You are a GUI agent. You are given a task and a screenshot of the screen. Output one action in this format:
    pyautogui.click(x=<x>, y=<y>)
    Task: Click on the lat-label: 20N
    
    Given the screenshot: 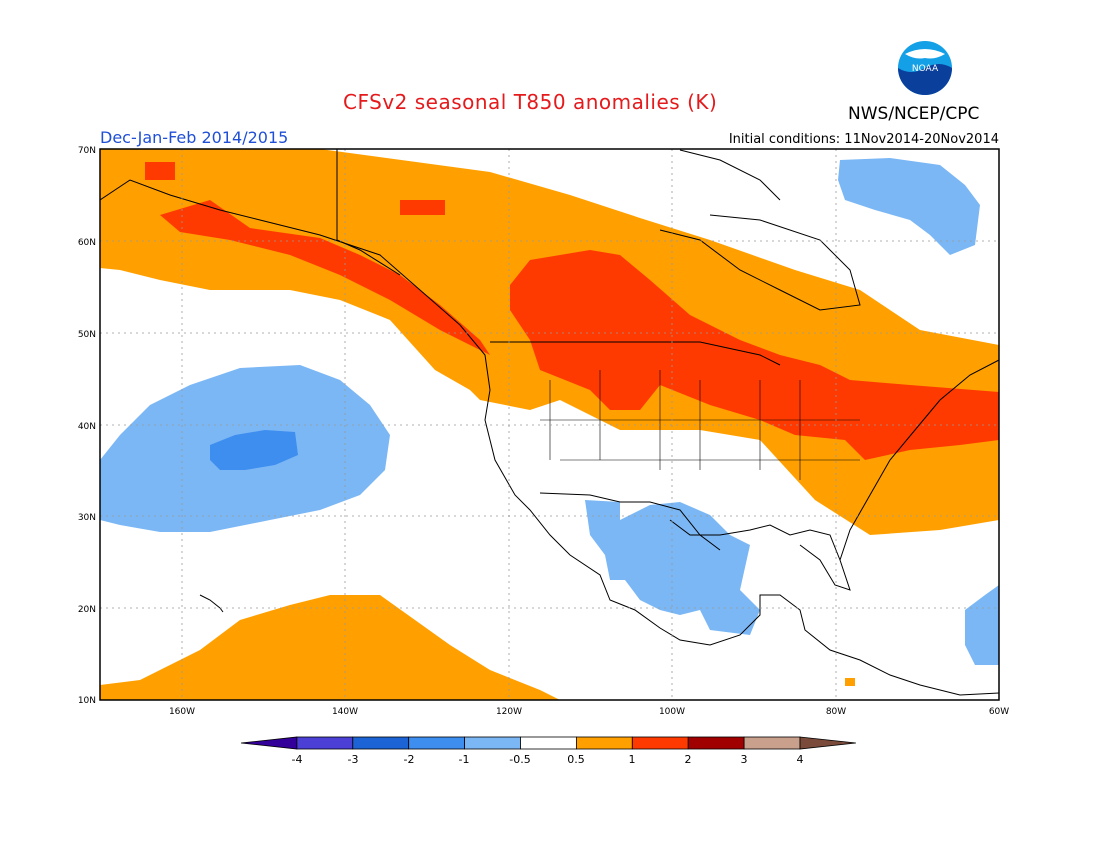 What is the action you would take?
    pyautogui.click(x=87, y=610)
    